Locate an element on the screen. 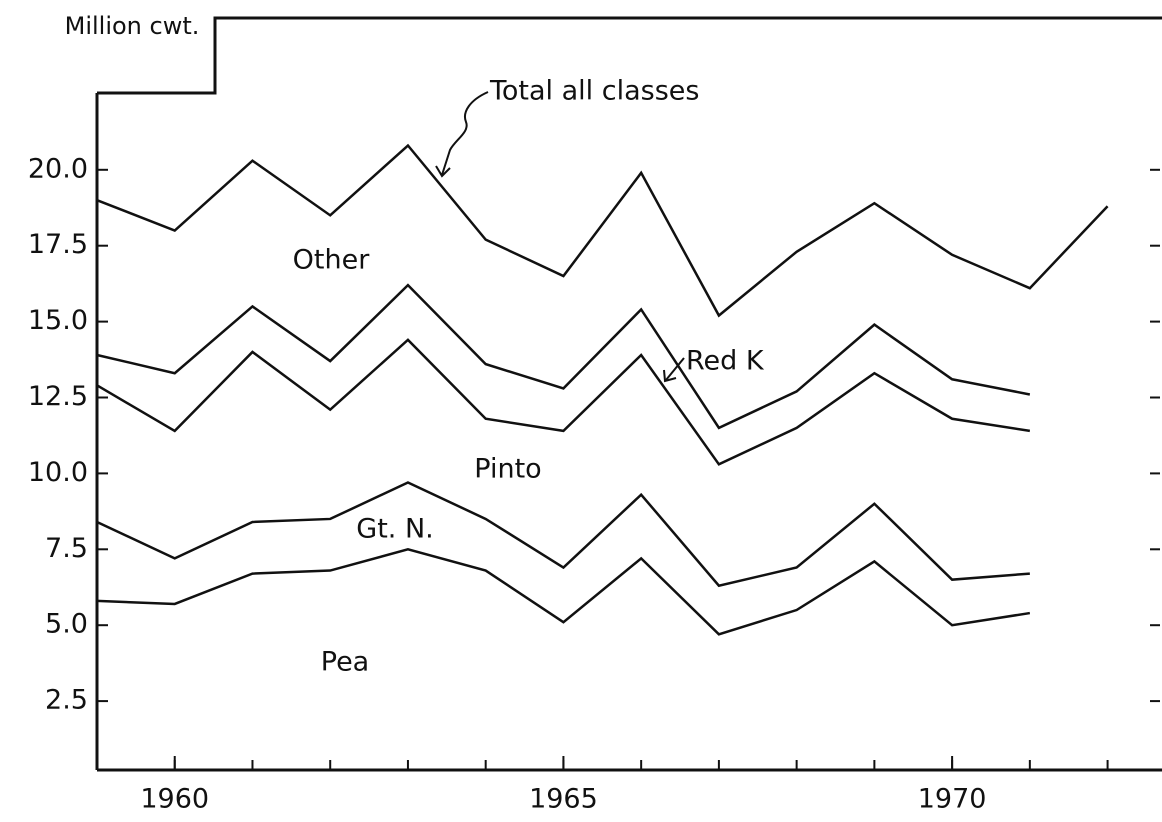 Image resolution: width=1162 pixels, height=822 pixels. y-tick-label: 7.5 is located at coordinates (66, 548).